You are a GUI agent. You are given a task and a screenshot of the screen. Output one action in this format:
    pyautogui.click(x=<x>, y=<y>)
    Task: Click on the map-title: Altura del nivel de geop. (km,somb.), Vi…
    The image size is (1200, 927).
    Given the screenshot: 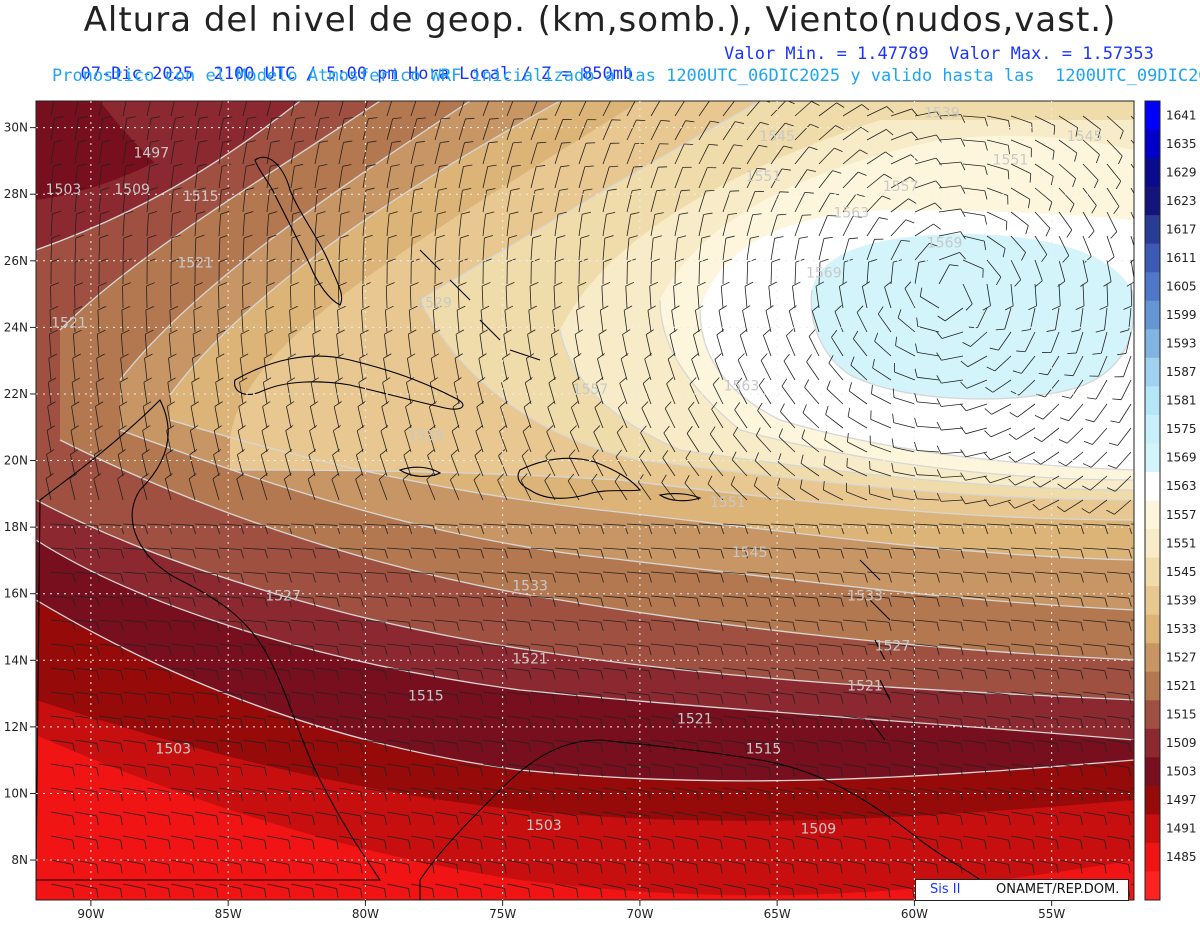 What is the action you would take?
    pyautogui.click(x=600, y=20)
    